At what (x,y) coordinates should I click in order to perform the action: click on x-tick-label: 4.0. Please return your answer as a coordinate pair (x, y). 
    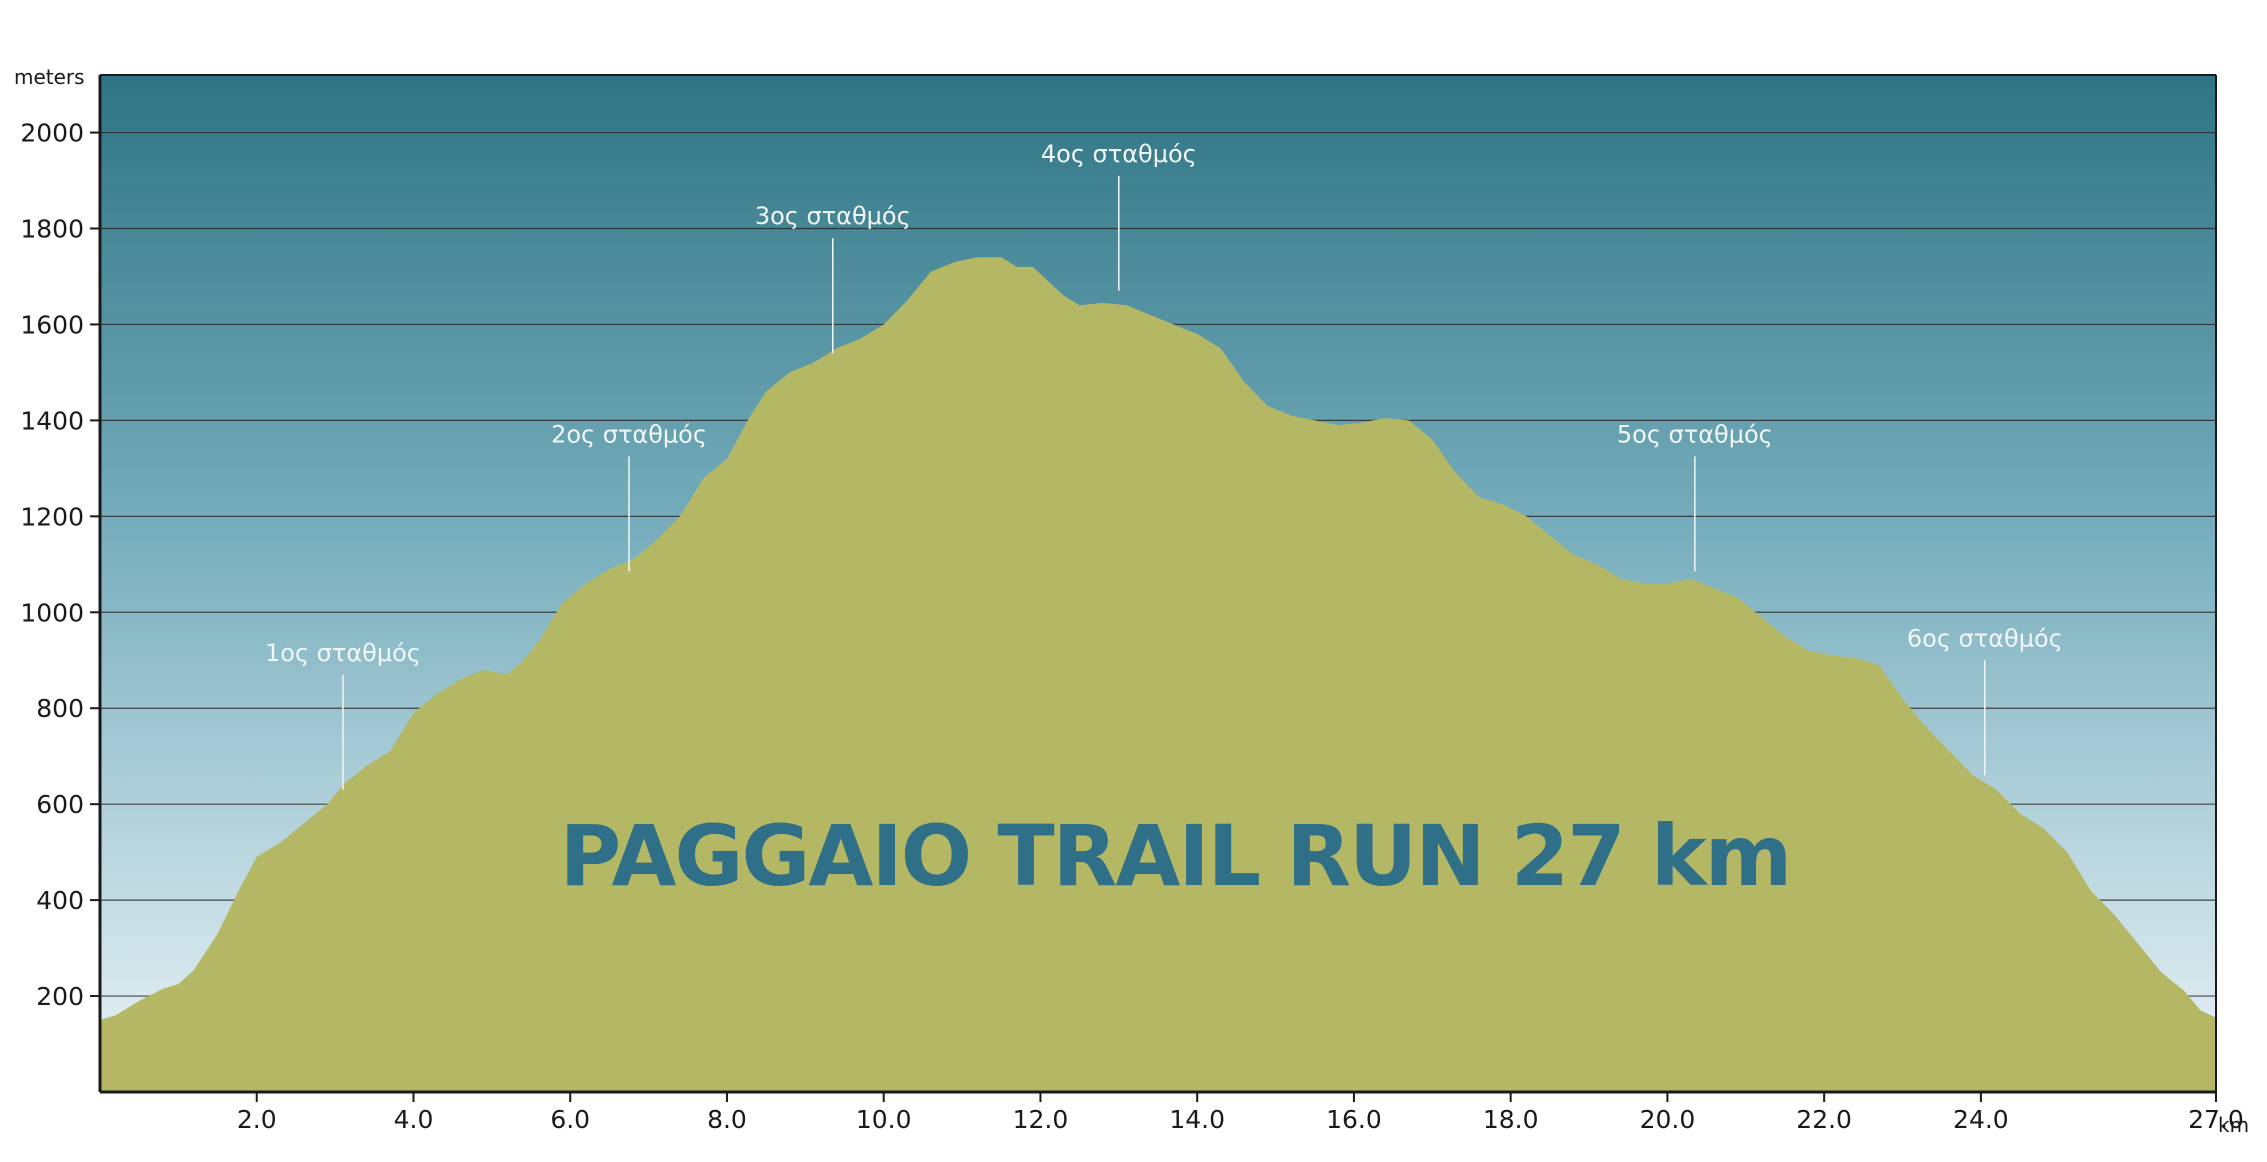
    Looking at the image, I should click on (414, 1119).